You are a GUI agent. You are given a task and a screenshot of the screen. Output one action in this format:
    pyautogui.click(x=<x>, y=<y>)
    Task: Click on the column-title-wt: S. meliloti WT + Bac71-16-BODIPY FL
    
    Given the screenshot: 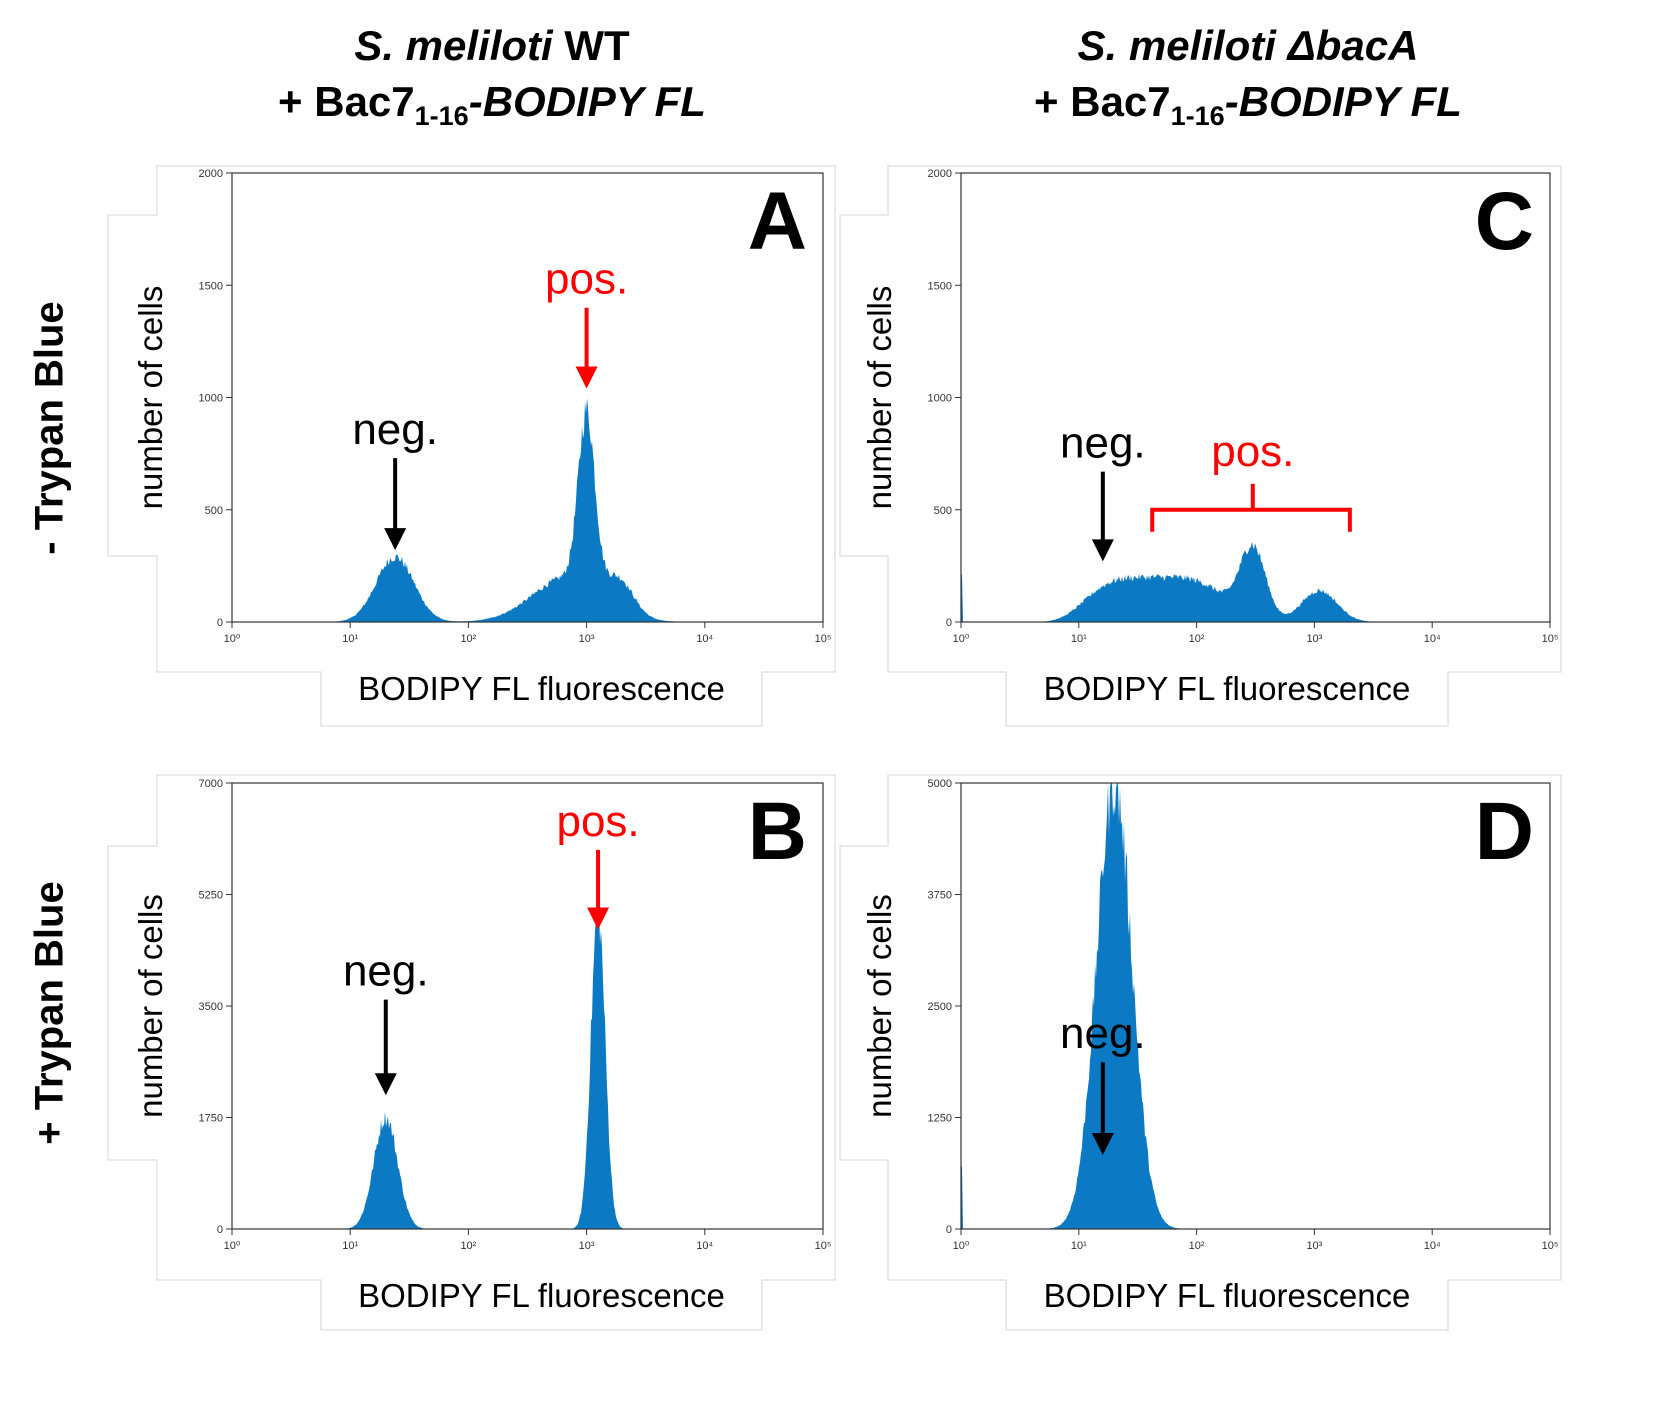 What is the action you would take?
    pyautogui.click(x=492, y=81)
    